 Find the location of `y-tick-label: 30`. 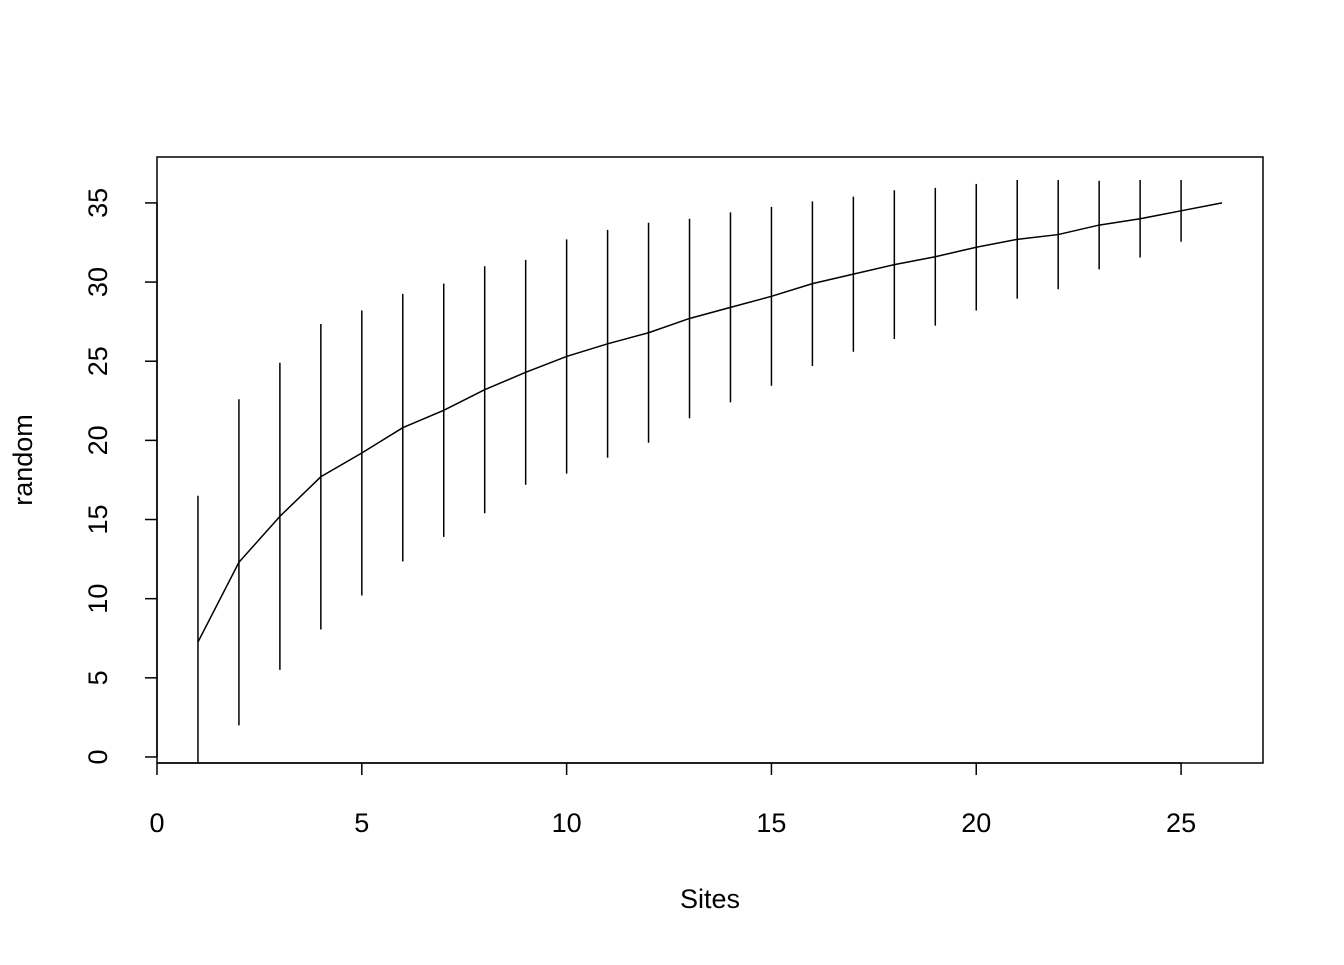

y-tick-label: 30 is located at coordinates (98, 282).